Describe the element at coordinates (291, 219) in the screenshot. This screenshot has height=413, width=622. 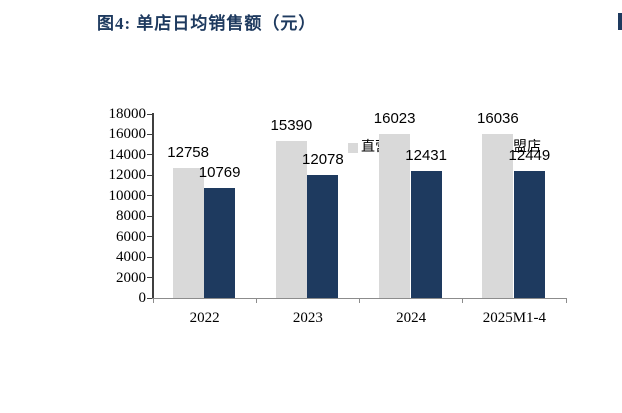
I see `bar-直营店-2023` at that location.